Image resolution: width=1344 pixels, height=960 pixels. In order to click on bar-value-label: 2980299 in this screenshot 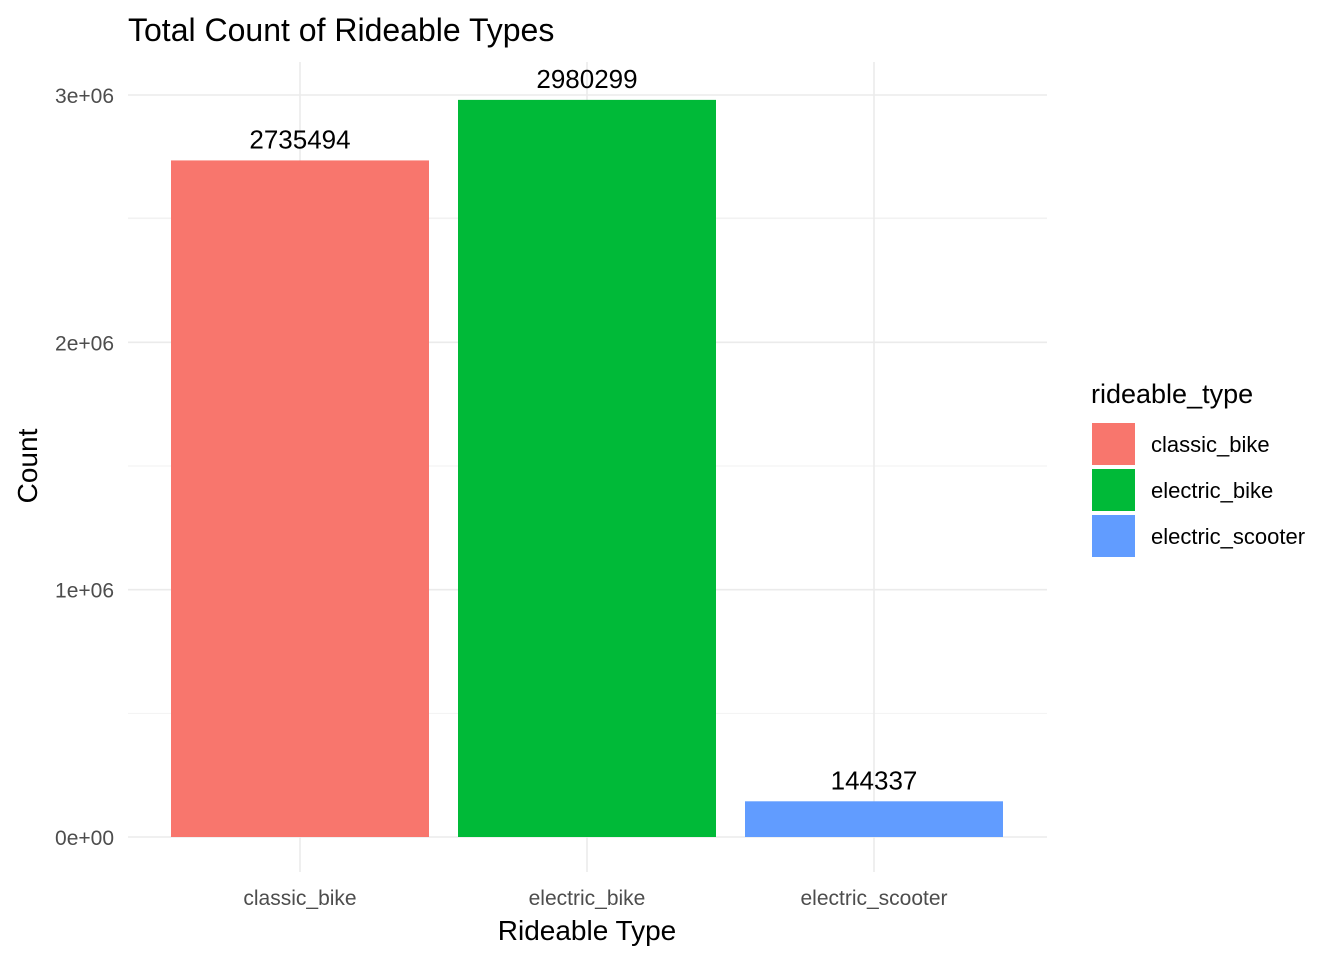, I will do `click(586, 79)`.